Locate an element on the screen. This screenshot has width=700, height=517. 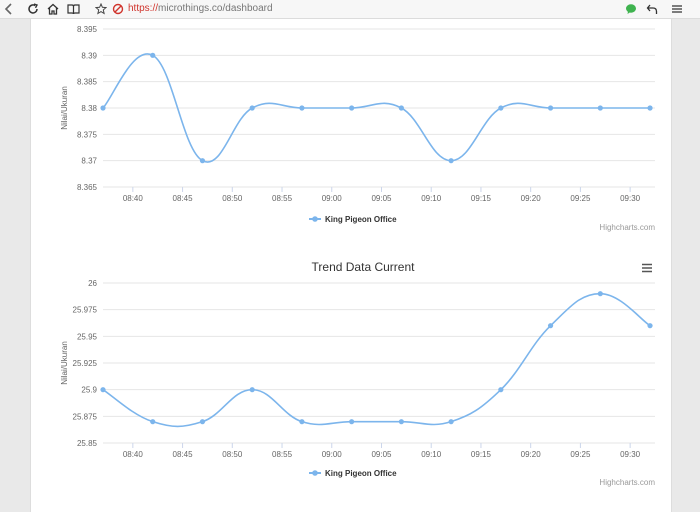
menu-icon is located at coordinates (677, 9).